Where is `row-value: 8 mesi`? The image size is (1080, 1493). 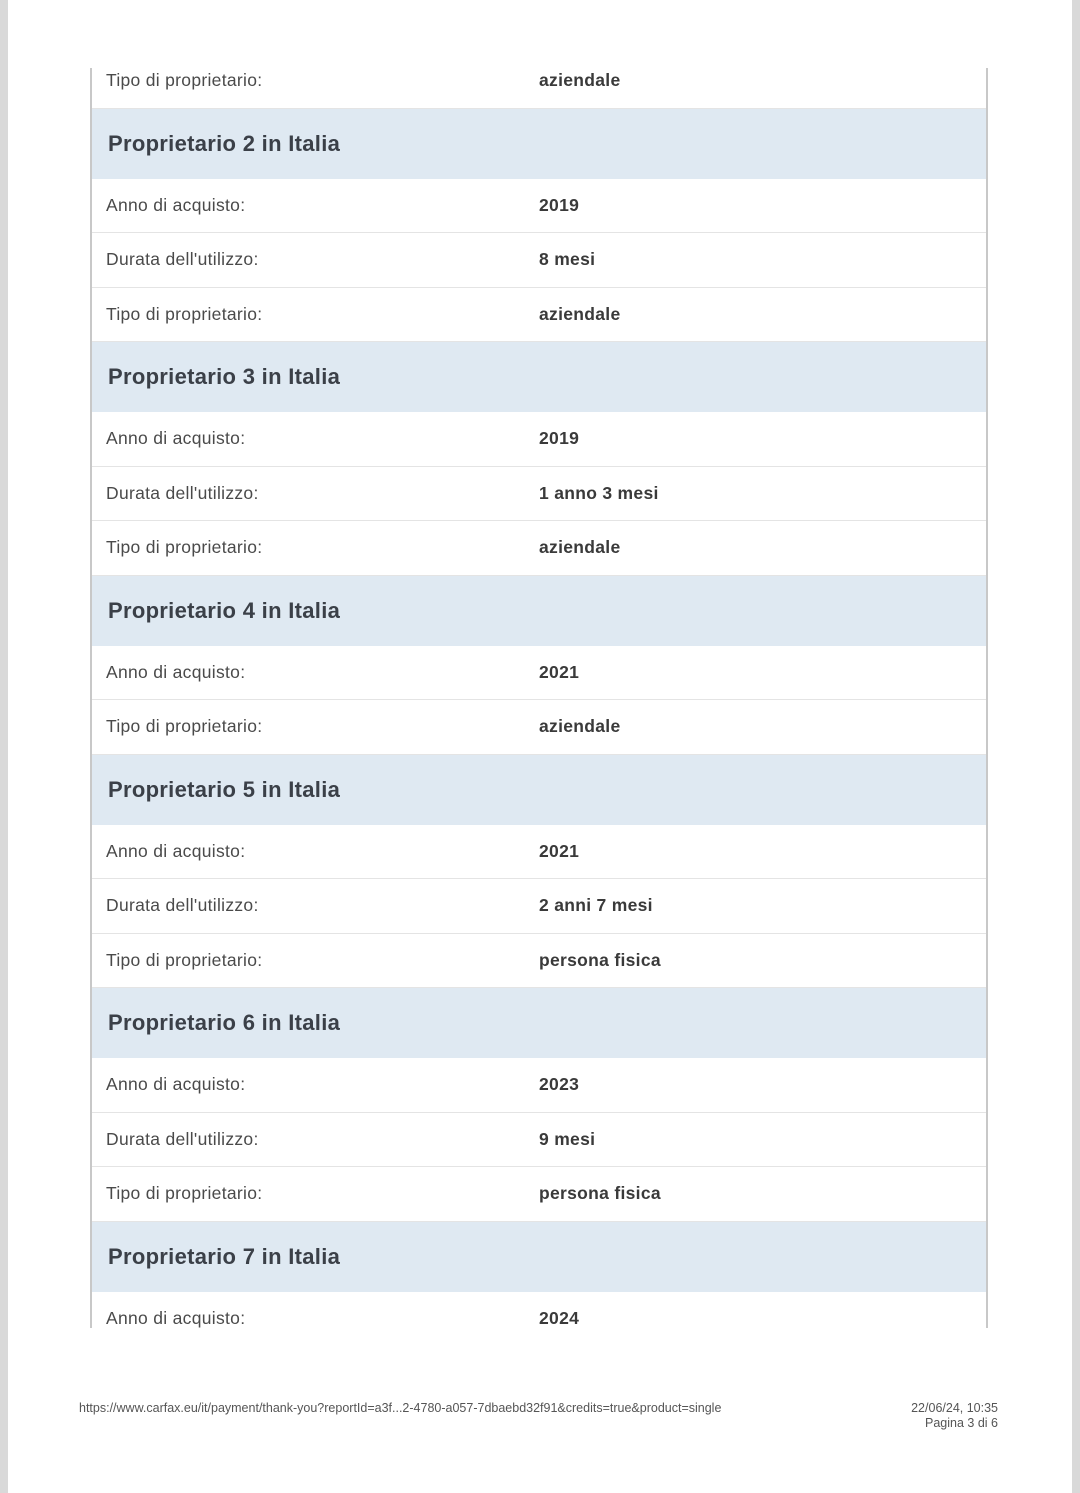 row-value: 8 mesi is located at coordinates (567, 259).